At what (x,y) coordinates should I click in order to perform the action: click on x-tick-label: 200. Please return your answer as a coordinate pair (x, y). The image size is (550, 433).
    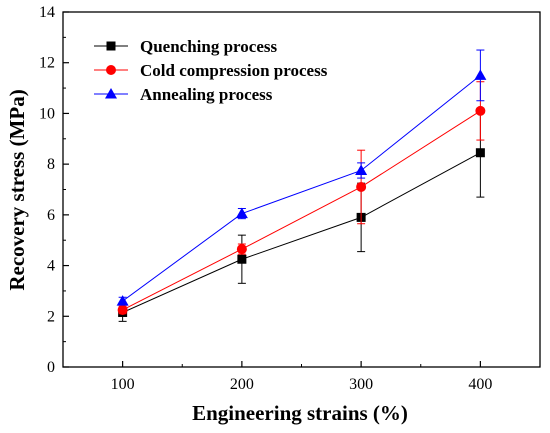
    Looking at the image, I should click on (242, 384).